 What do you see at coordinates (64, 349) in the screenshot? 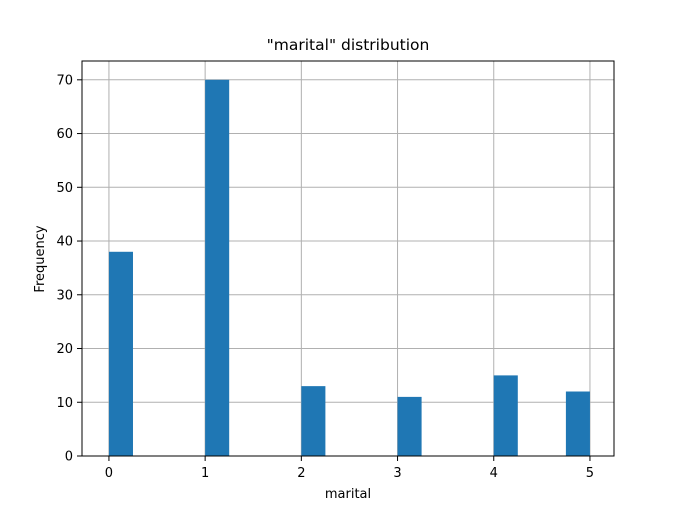
I see `y-tick-label: 20` at bounding box center [64, 349].